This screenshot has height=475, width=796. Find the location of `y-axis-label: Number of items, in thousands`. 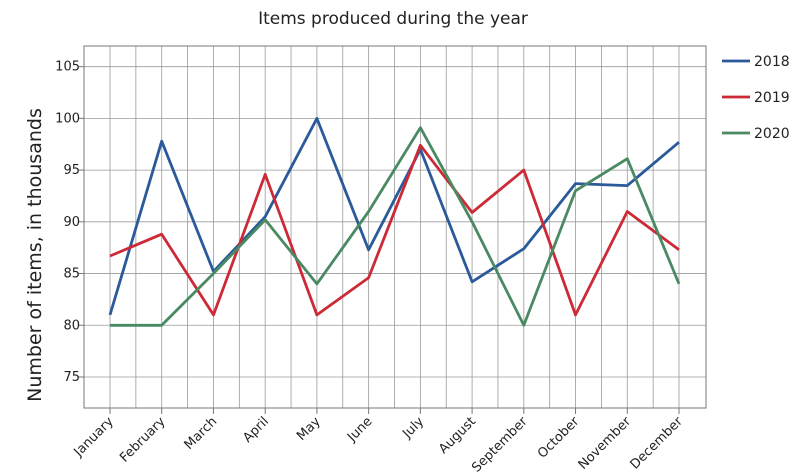

y-axis-label: Number of items, in thousands is located at coordinates (35, 255).